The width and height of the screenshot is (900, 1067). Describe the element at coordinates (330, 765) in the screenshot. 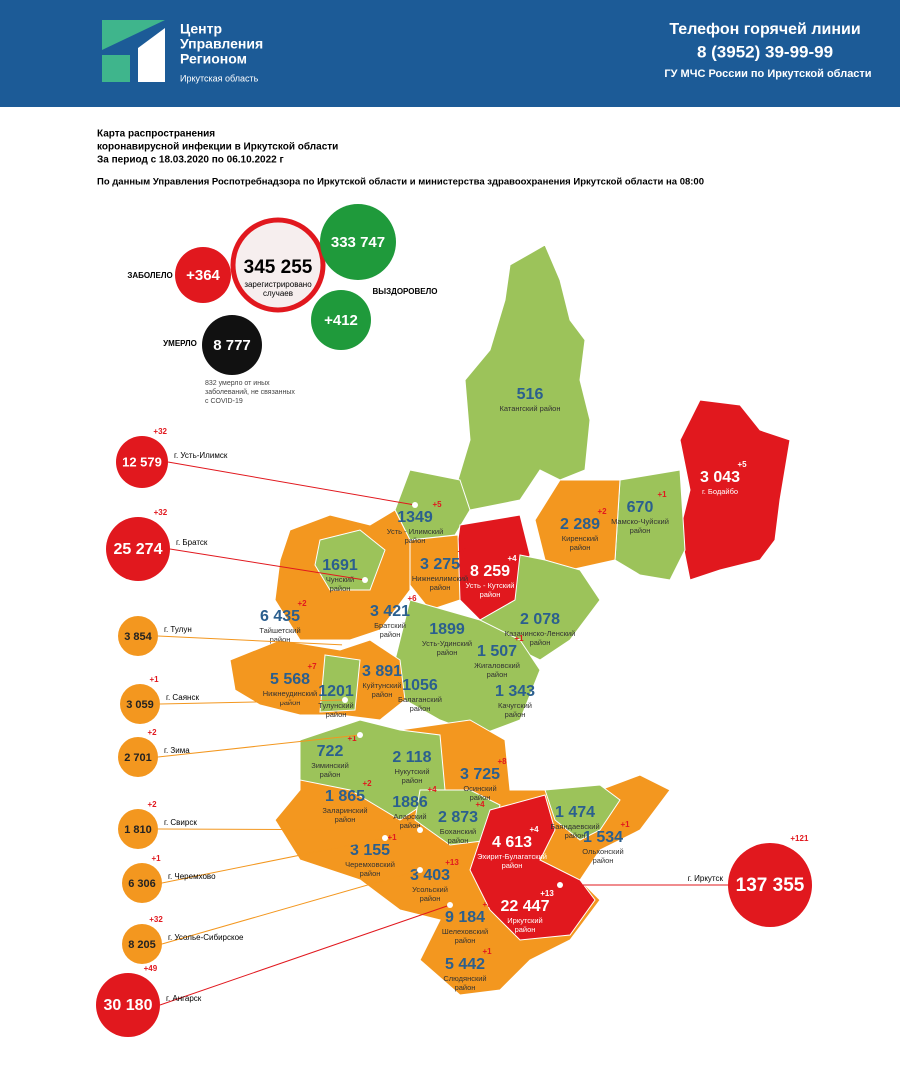

I see `district-name: Зиминский` at that location.